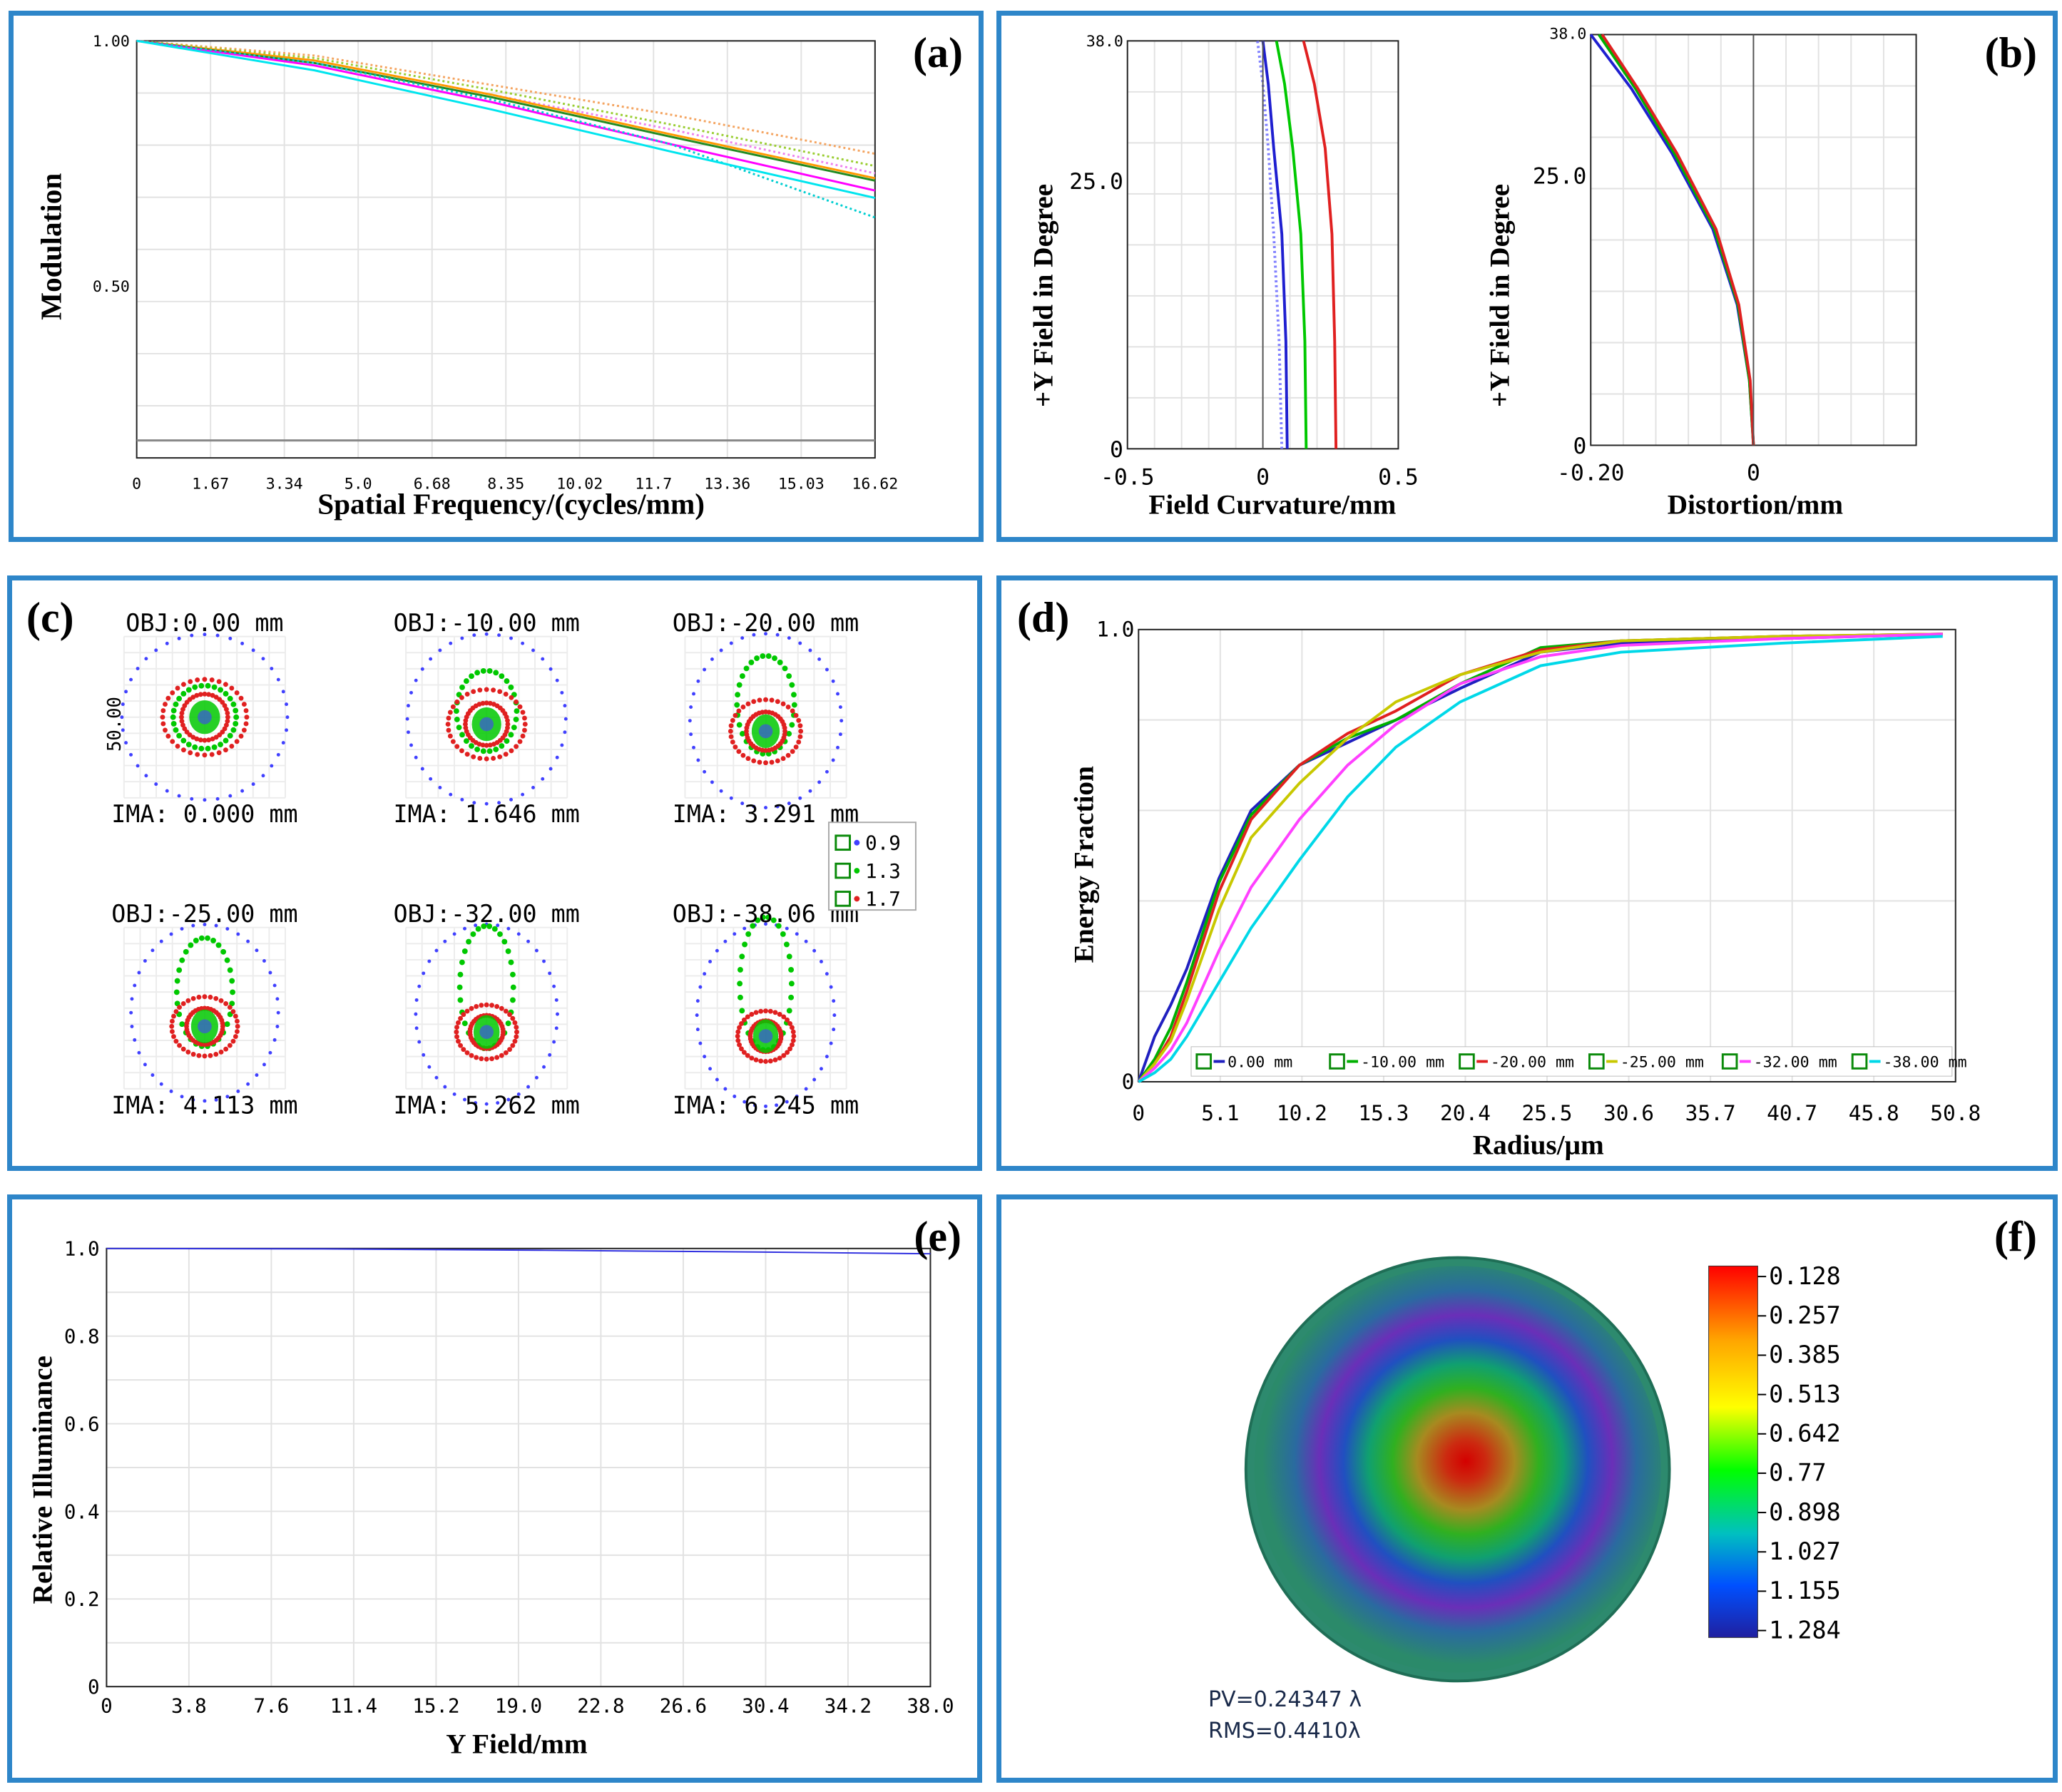 The image size is (2062, 1792). I want to click on colorbar-tick-label: 0.385, so click(1805, 1354).